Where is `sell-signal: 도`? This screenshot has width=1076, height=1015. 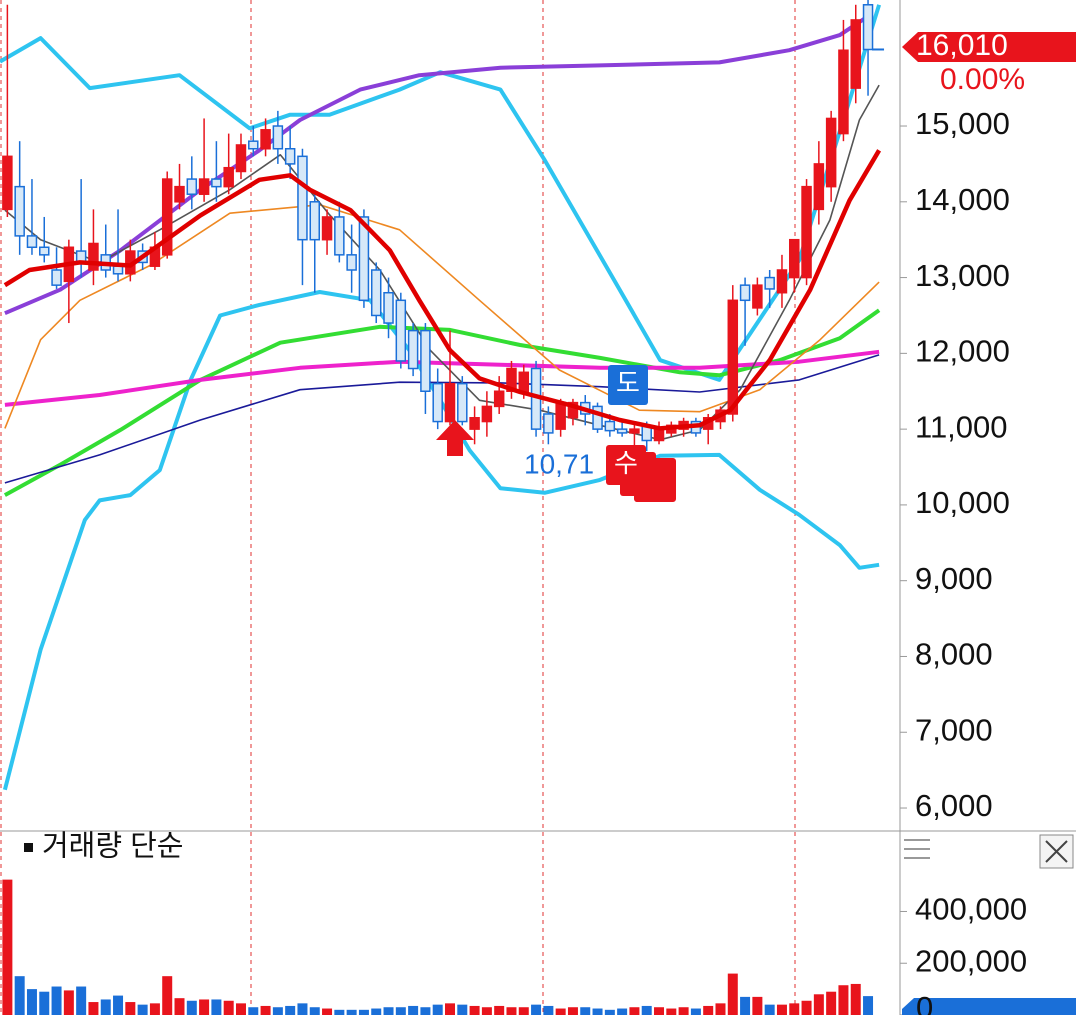
sell-signal: 도 is located at coordinates (628, 383).